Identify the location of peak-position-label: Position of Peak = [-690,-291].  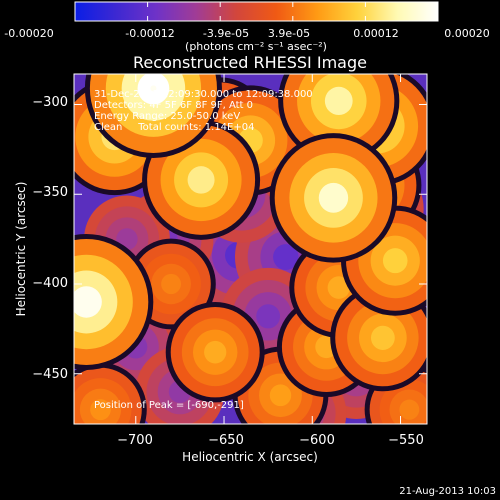
(169, 405).